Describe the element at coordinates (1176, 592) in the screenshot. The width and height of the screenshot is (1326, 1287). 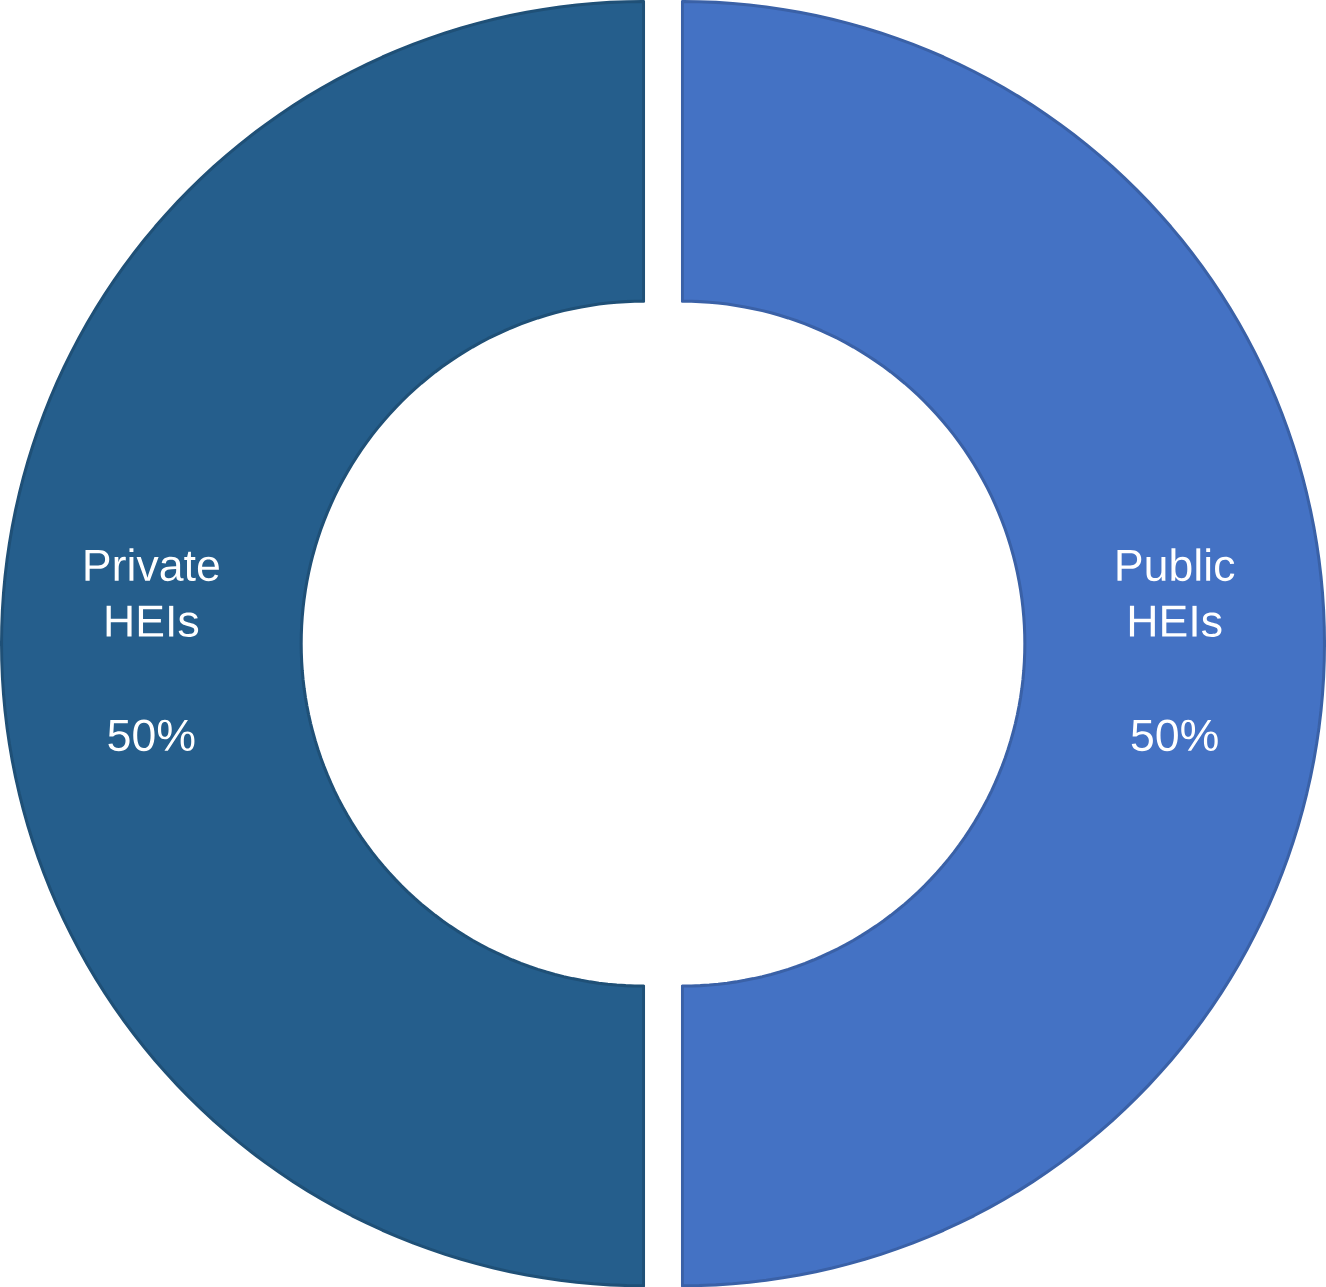
I see `slice-label: Public HEIs` at that location.